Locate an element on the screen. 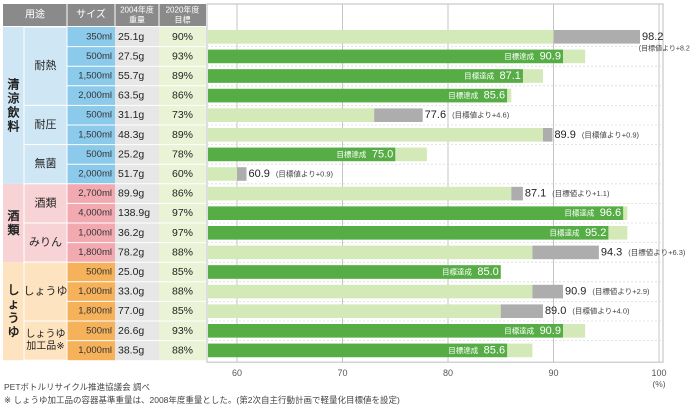  weight-value: 27.5g is located at coordinates (131, 56).